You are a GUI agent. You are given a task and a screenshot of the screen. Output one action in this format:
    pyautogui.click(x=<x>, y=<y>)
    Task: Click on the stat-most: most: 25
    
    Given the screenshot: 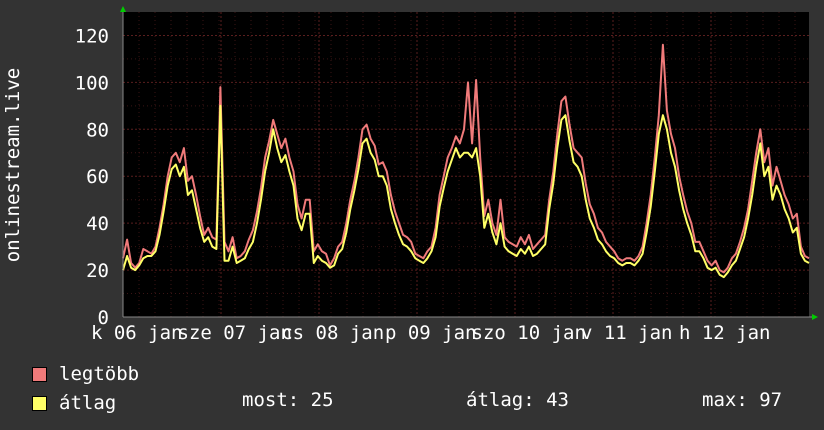 What is the action you would take?
    pyautogui.click(x=288, y=400)
    